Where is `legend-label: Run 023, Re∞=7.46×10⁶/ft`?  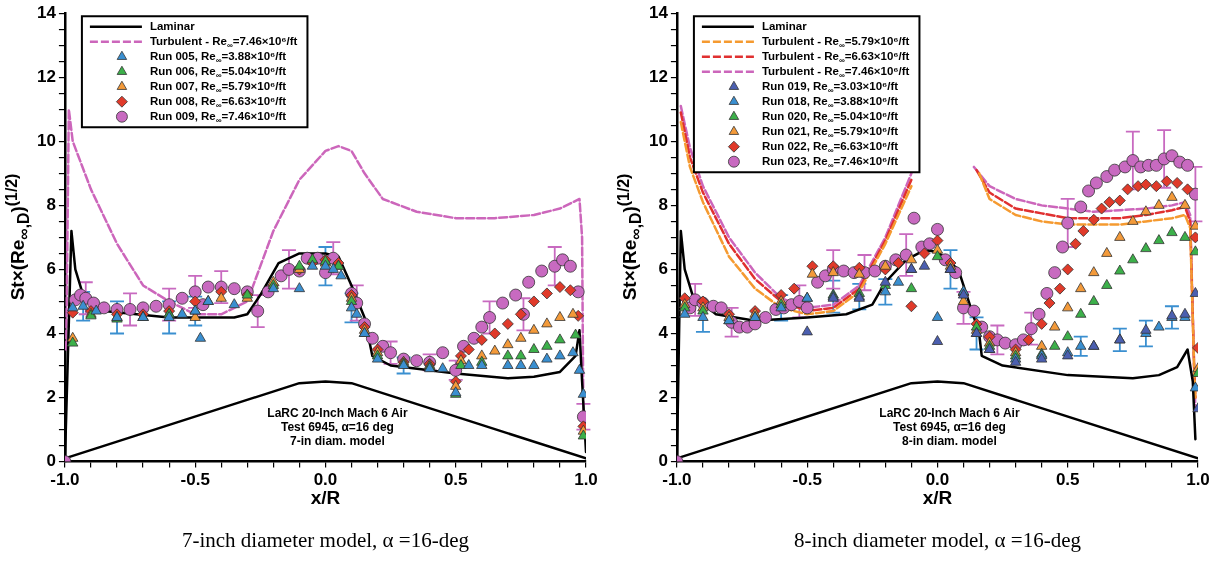 legend-label: Run 023, Re∞=7.46×10⁶/ft is located at coordinates (830, 162).